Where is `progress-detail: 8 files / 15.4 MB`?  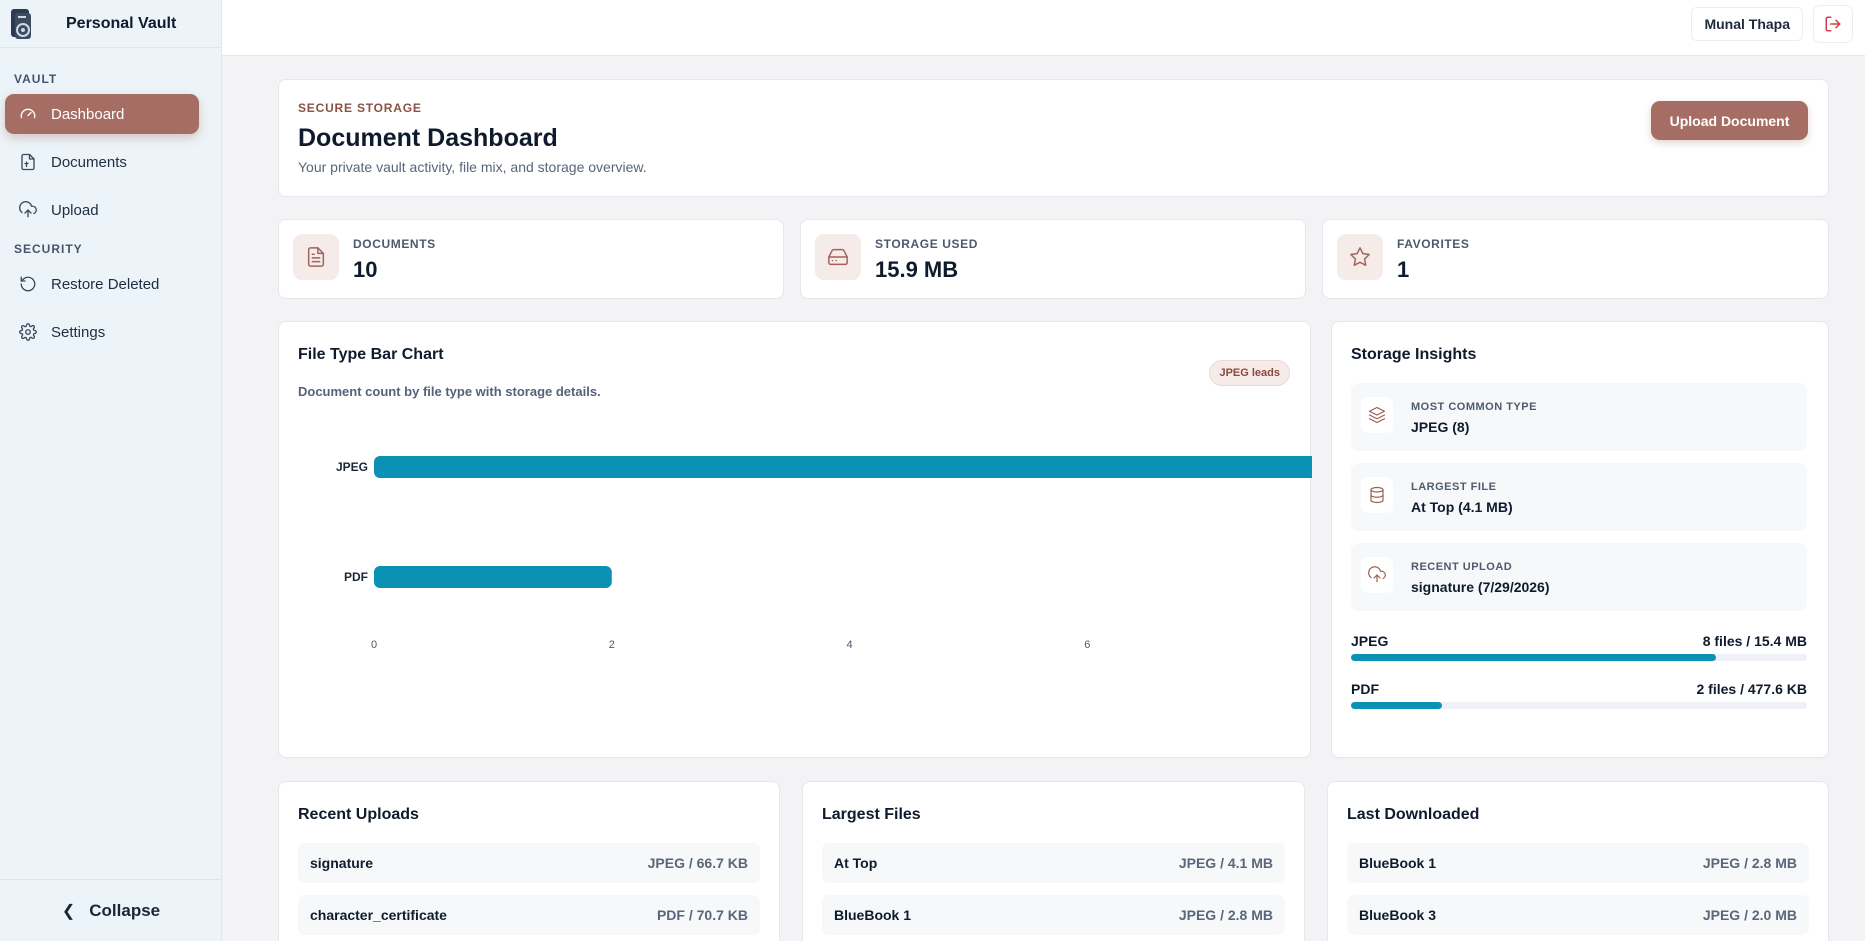 progress-detail: 8 files / 15.4 MB is located at coordinates (1754, 641).